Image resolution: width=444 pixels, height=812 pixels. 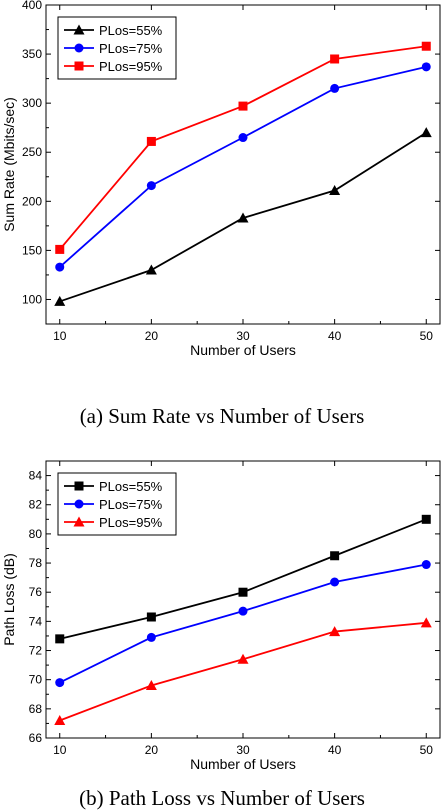 What do you see at coordinates (32, 152) in the screenshot?
I see `chart-a-y-tick-label: 250` at bounding box center [32, 152].